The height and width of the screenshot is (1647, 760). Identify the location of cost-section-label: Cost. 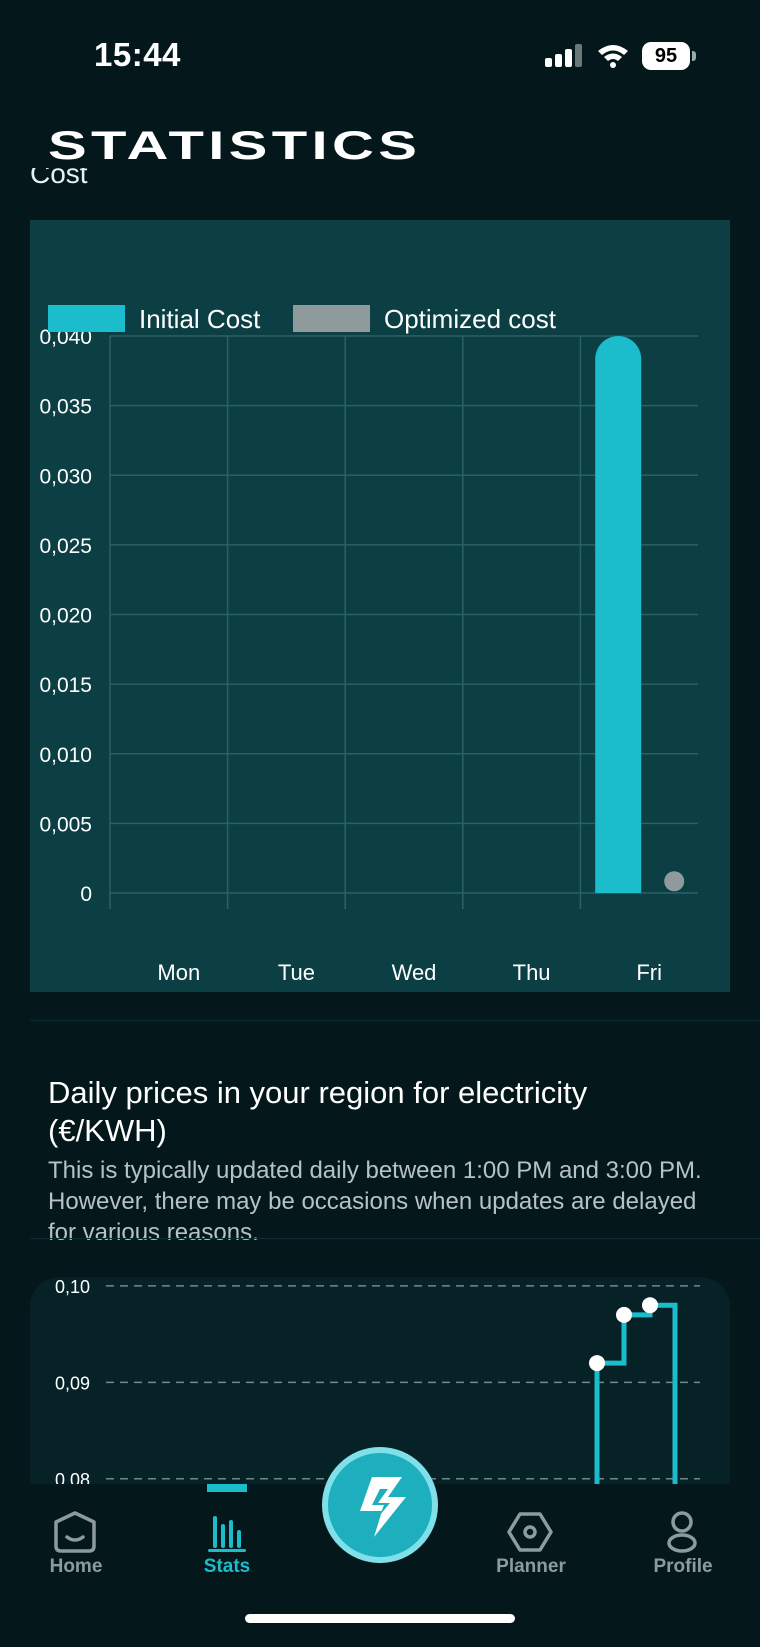
(59, 179).